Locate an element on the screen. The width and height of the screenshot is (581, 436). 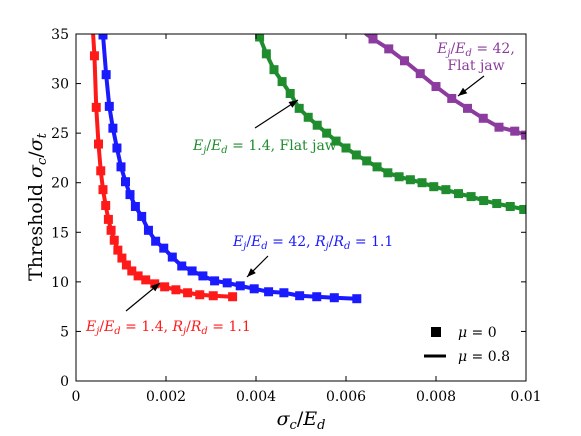
annotation-arrow-green-head is located at coordinates (293, 104).